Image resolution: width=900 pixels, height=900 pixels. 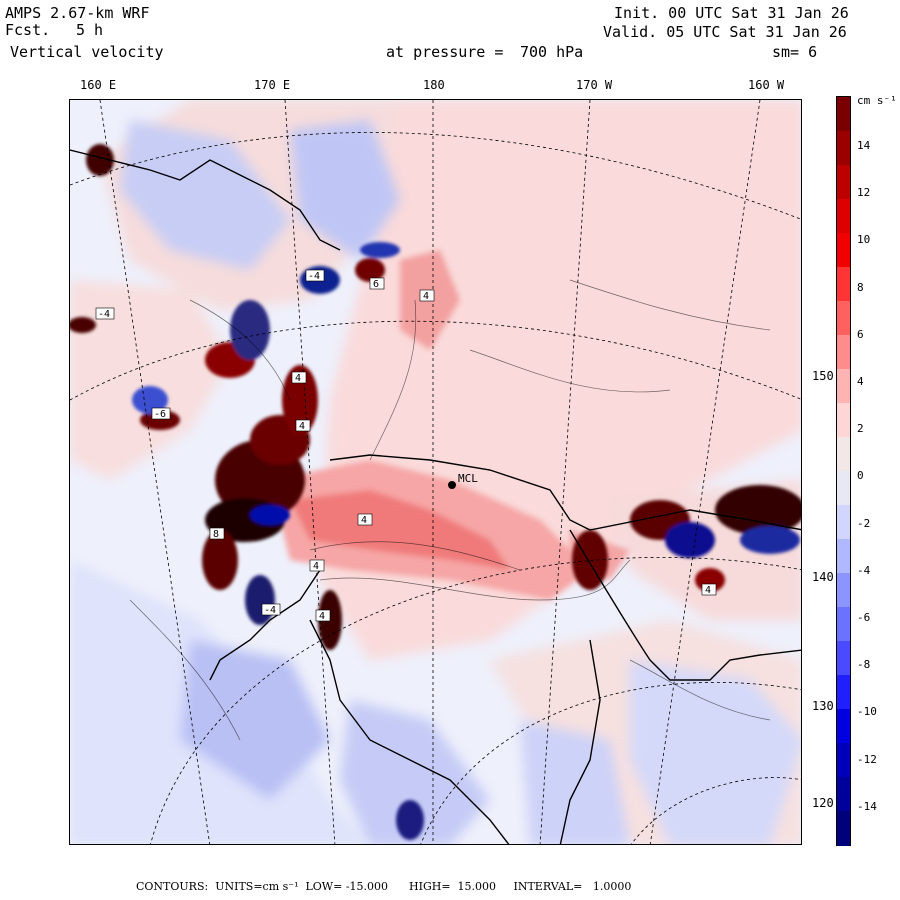 I want to click on contour-label-6: 4, so click(x=303, y=425).